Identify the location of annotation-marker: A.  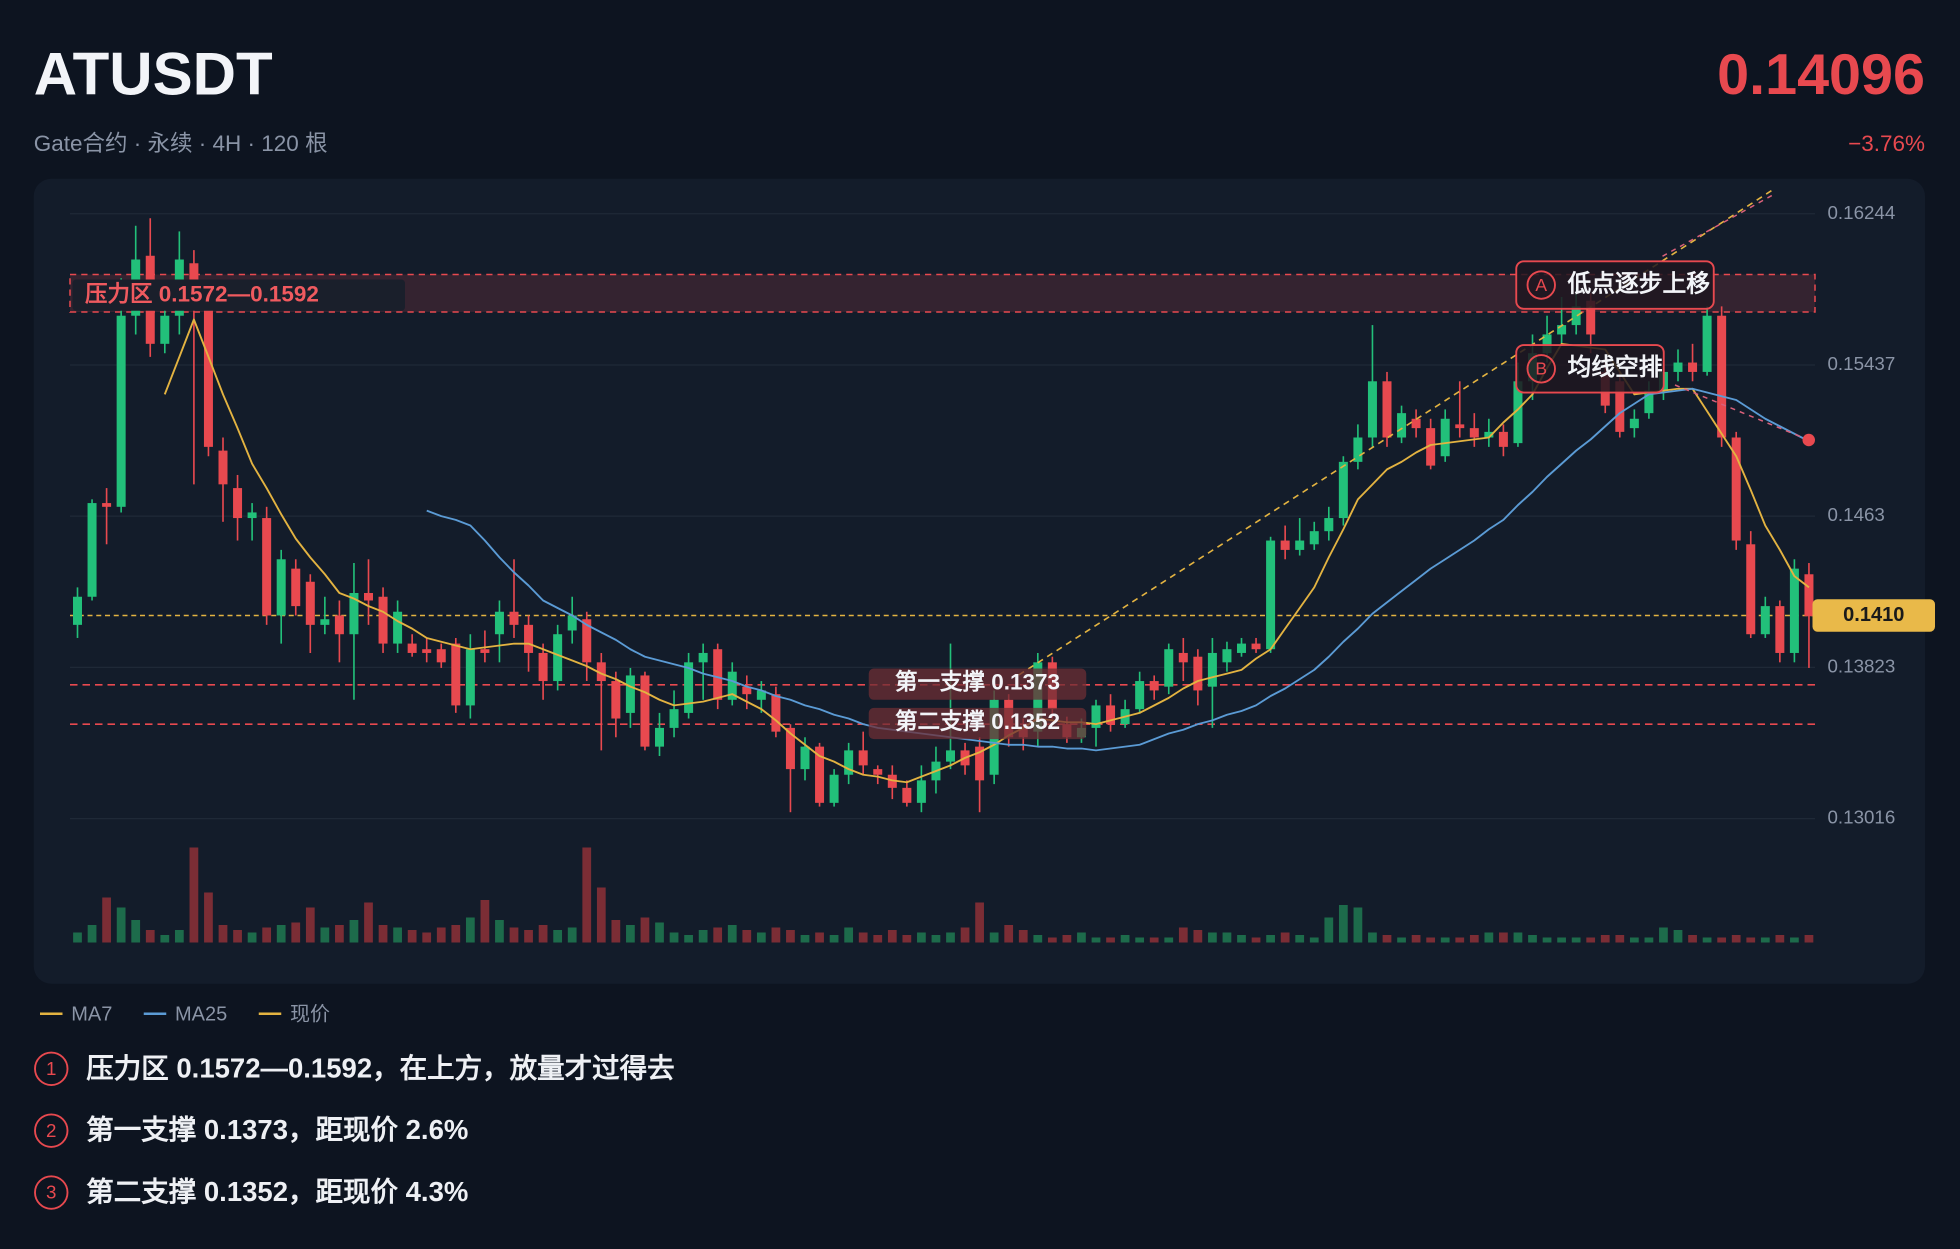
(1541, 285).